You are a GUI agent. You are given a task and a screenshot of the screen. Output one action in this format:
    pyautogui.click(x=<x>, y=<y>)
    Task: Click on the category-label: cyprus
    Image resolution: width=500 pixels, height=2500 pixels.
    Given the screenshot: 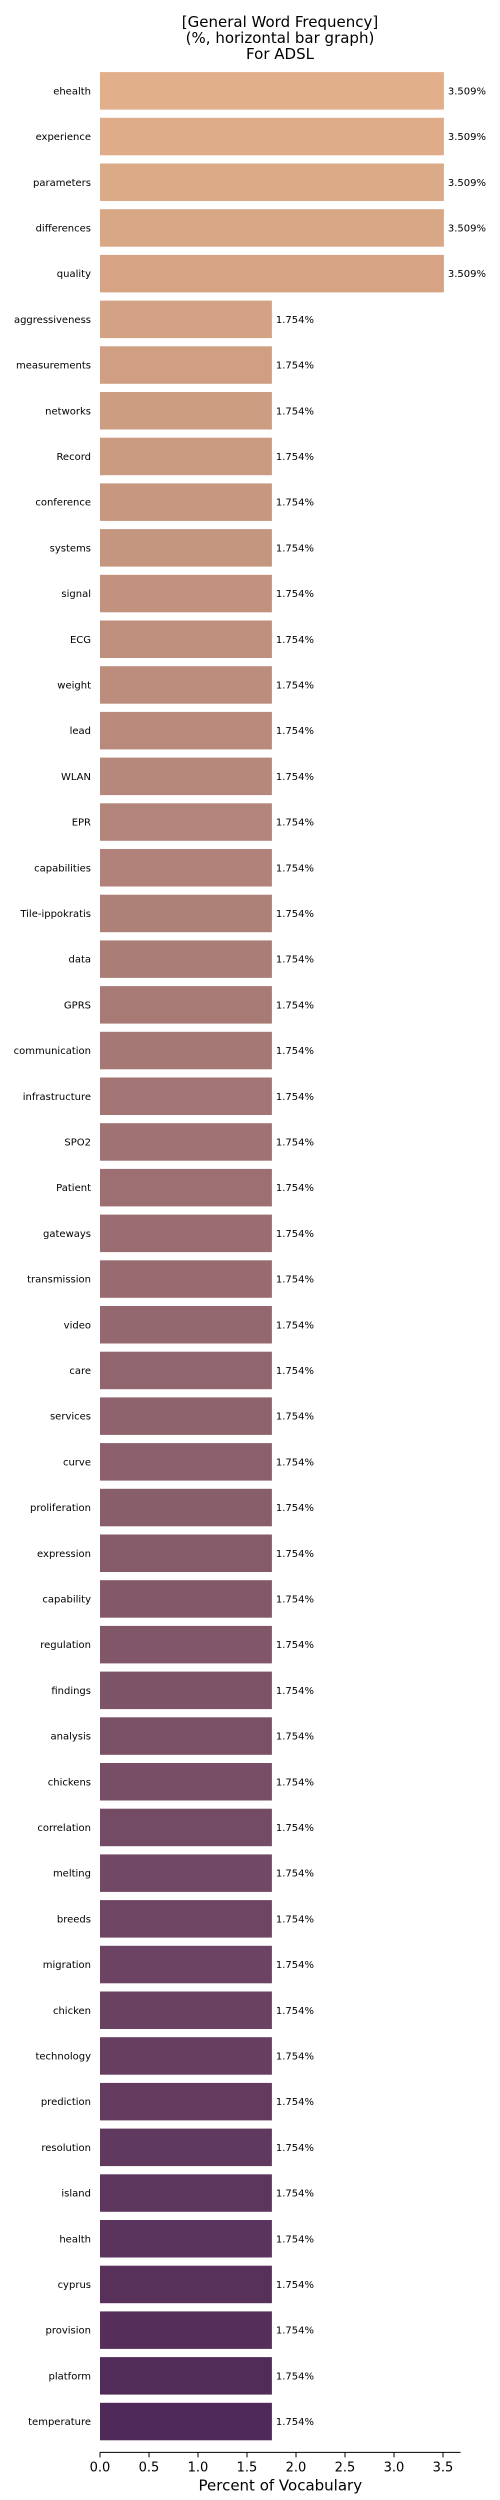 What is the action you would take?
    pyautogui.click(x=74, y=2285)
    